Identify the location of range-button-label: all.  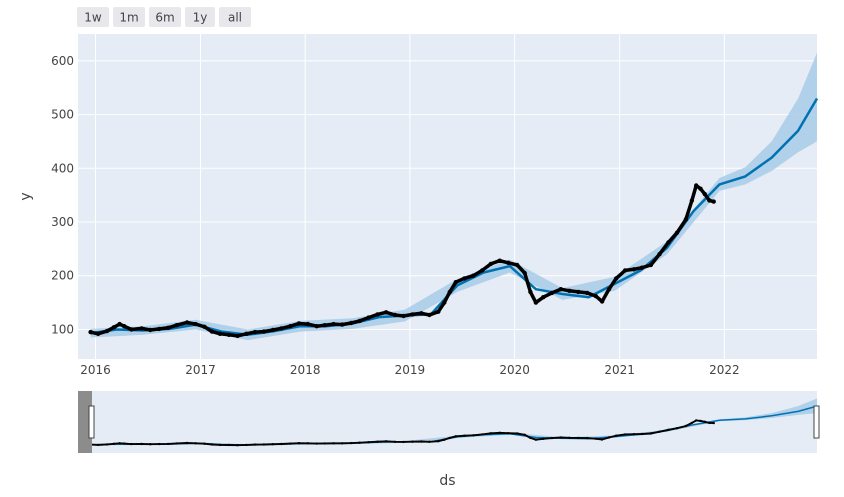
(235, 18).